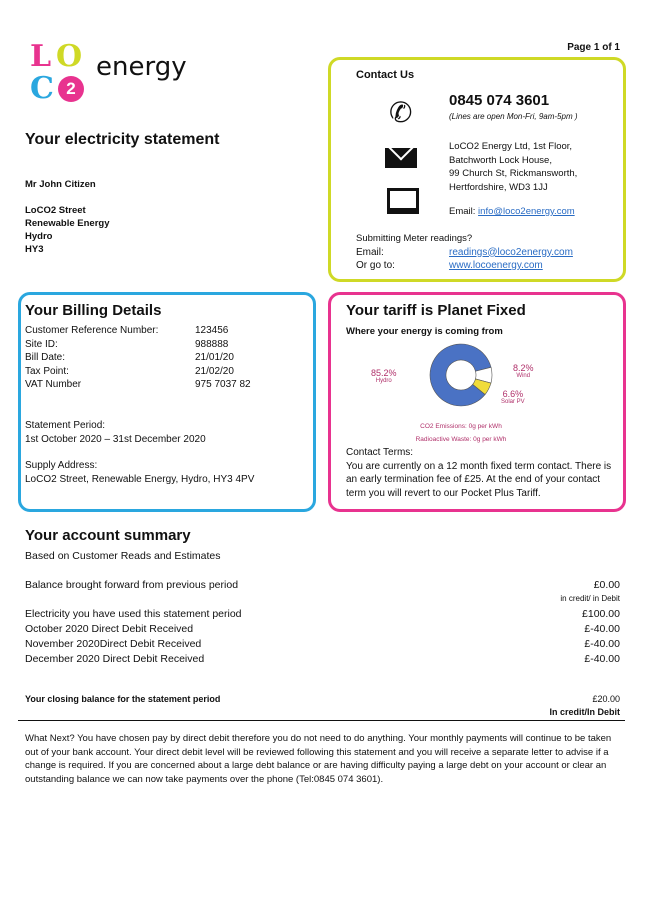  I want to click on page-number: Page 1 of 1, so click(593, 47).